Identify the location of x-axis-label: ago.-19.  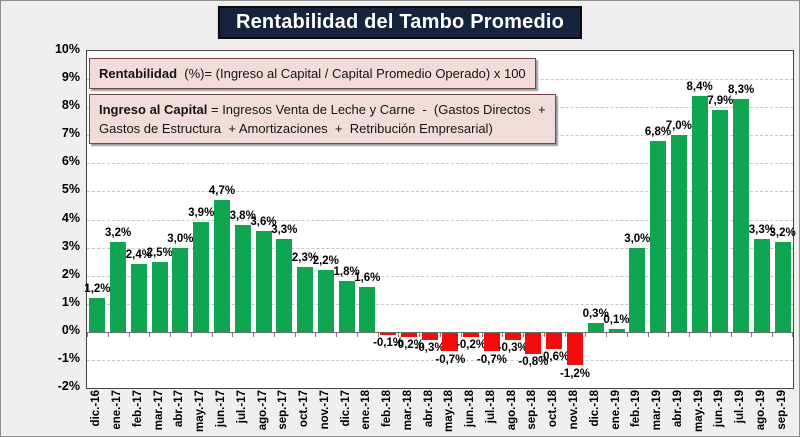
(760, 410).